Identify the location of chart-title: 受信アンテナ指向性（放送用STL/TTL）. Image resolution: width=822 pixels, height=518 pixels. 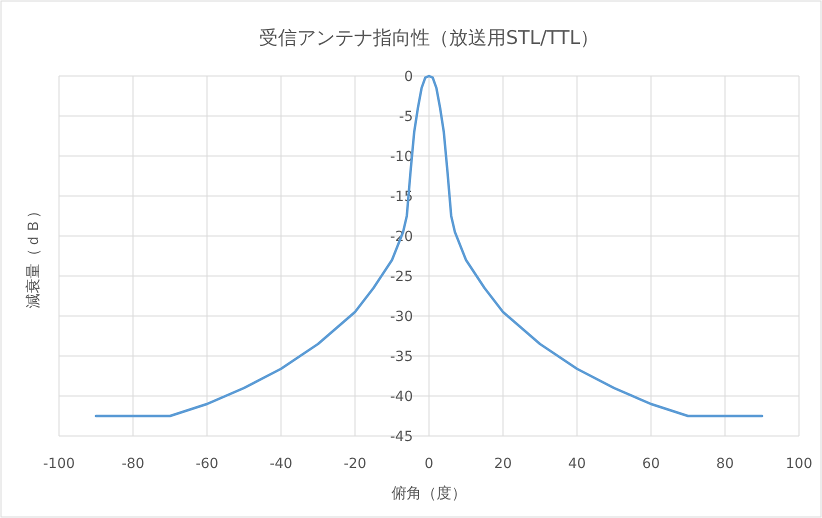
(429, 38).